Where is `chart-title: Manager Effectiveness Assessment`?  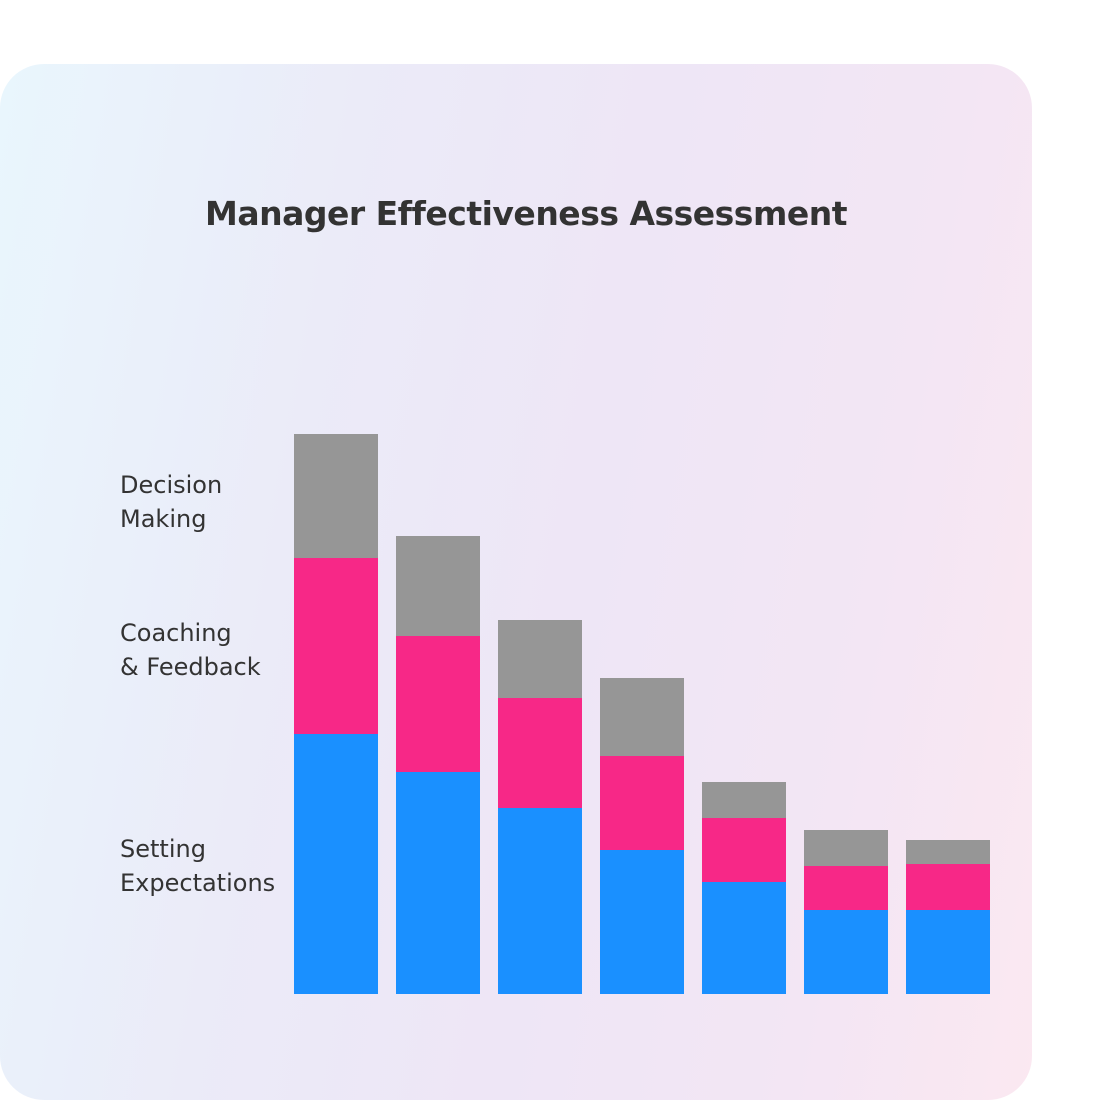
chart-title: Manager Effectiveness Assessment is located at coordinates (526, 213).